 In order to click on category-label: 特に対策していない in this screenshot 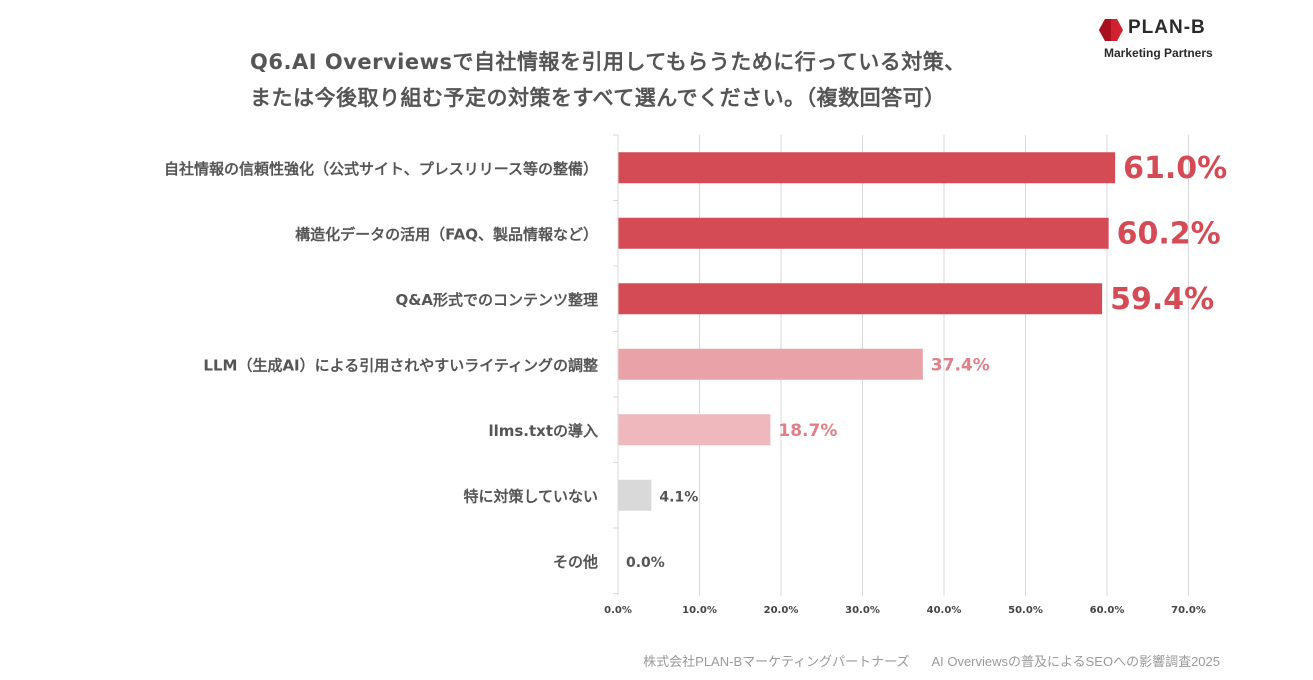, I will do `click(530, 496)`.